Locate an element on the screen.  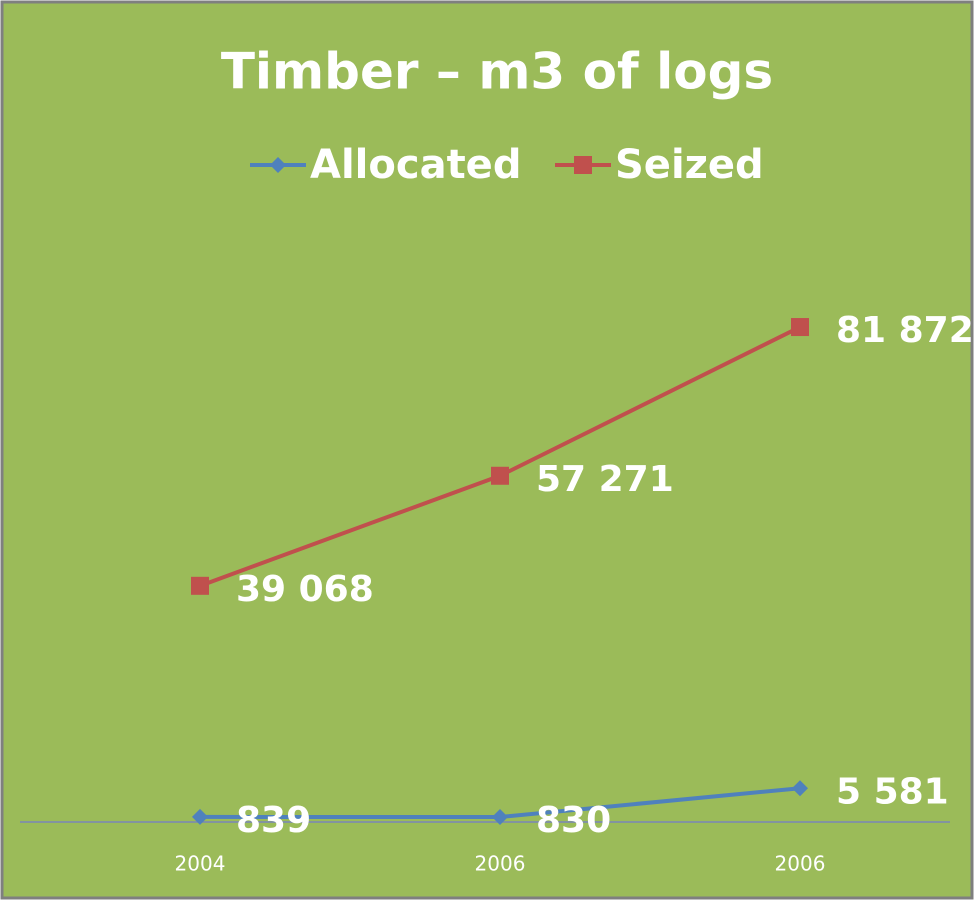
data-label: 830 is located at coordinates (573, 820).